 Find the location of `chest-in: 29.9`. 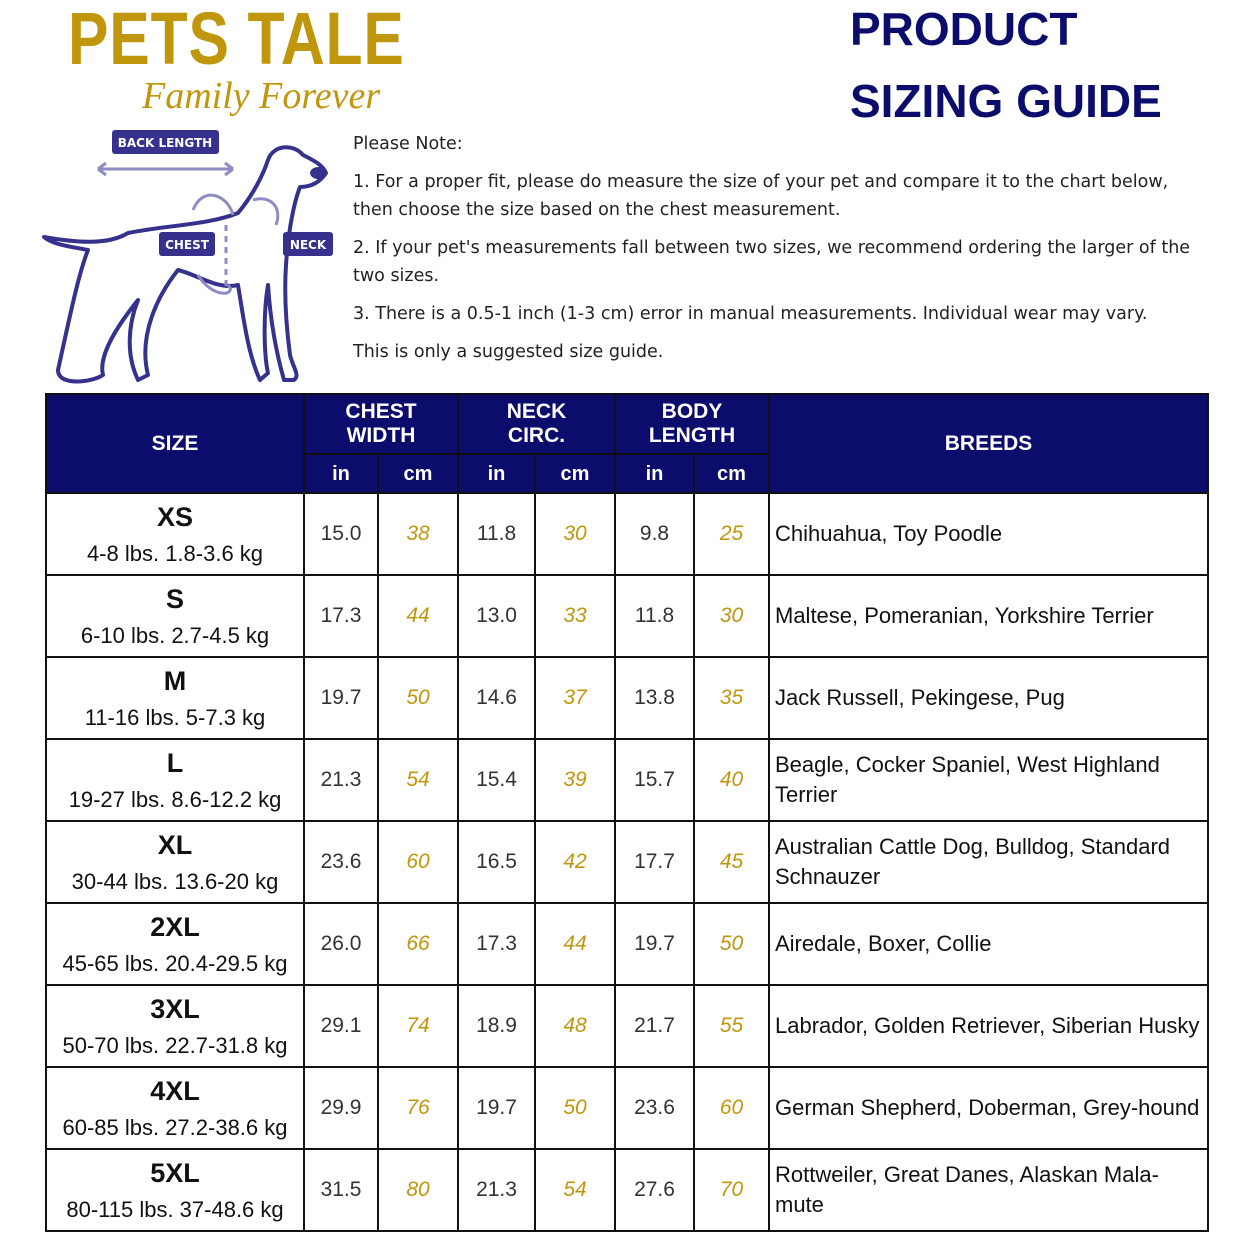

chest-in: 29.9 is located at coordinates (341, 1108).